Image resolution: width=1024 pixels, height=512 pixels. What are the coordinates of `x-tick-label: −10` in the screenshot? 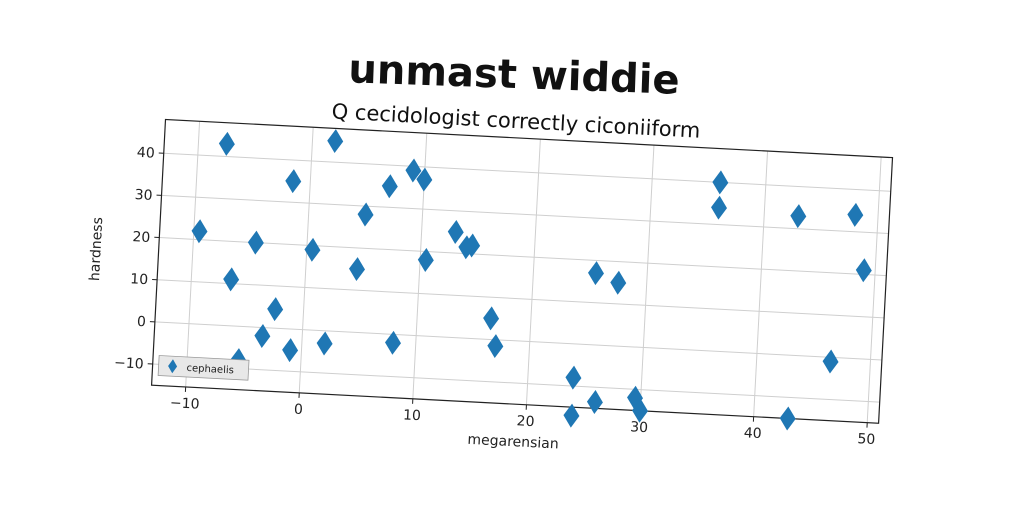 It's located at (185, 404).